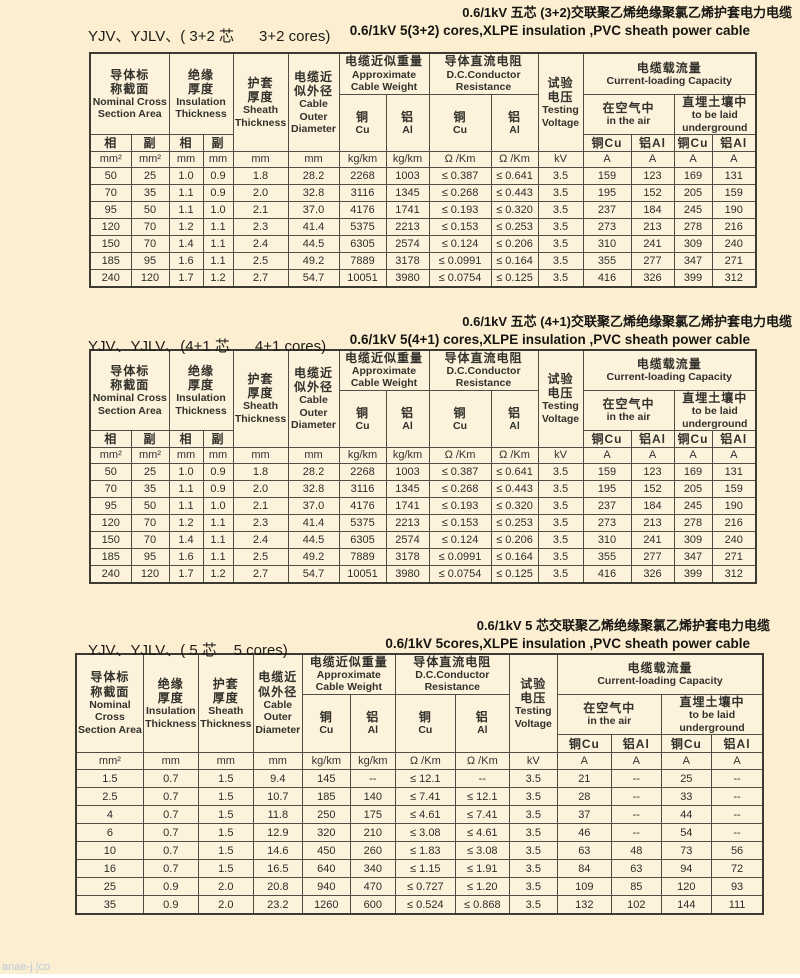 This screenshot has height=978, width=800. What do you see at coordinates (372, 887) in the screenshot?
I see `data-cell: 470` at bounding box center [372, 887].